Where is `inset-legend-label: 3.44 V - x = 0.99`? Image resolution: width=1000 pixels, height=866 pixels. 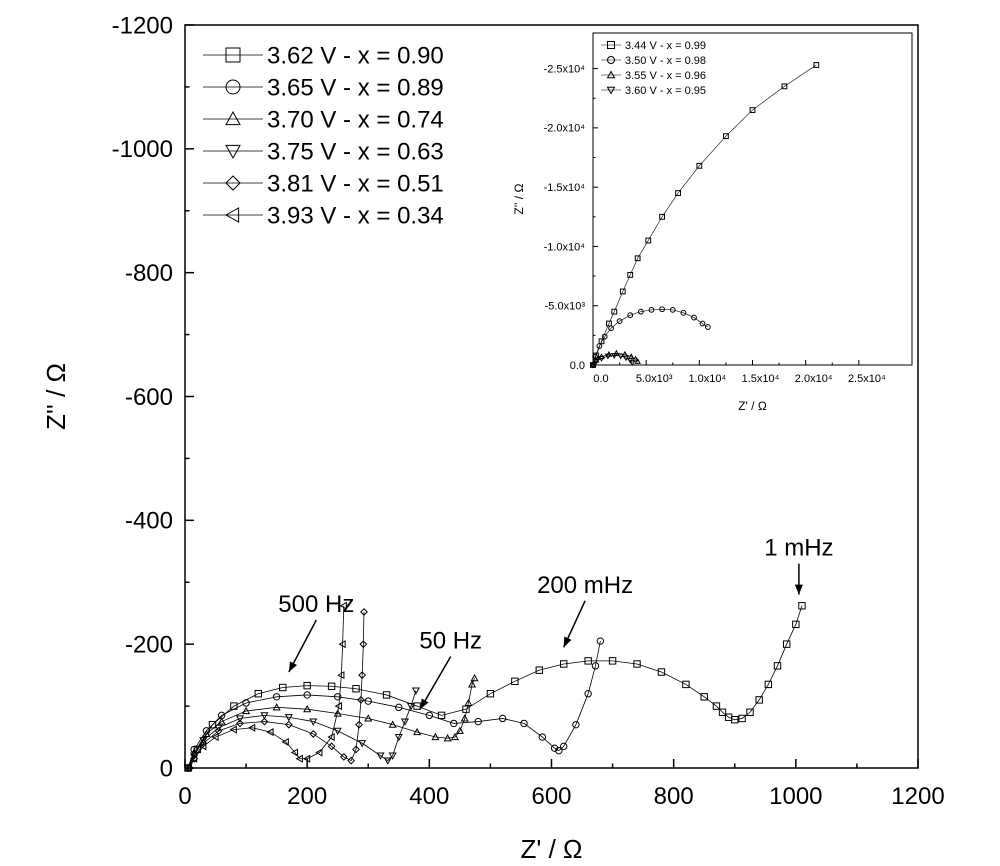
inset-legend-label: 3.44 V - x = 0.99 is located at coordinates (665, 46).